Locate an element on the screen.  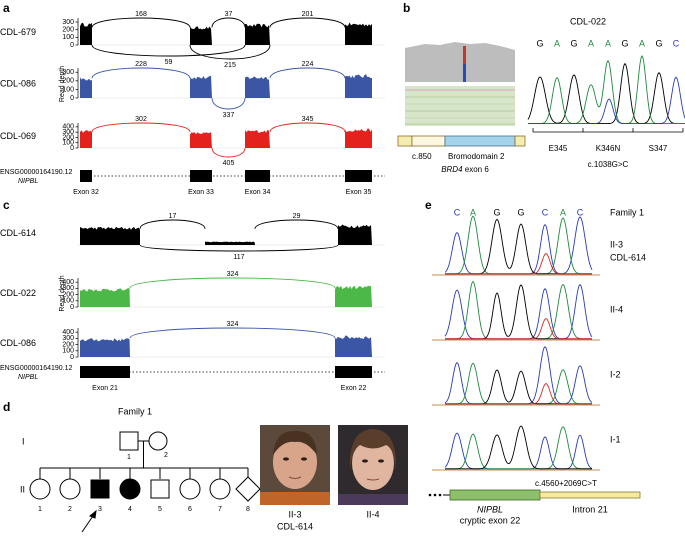
arrow-head is located at coordinates (93, 514).